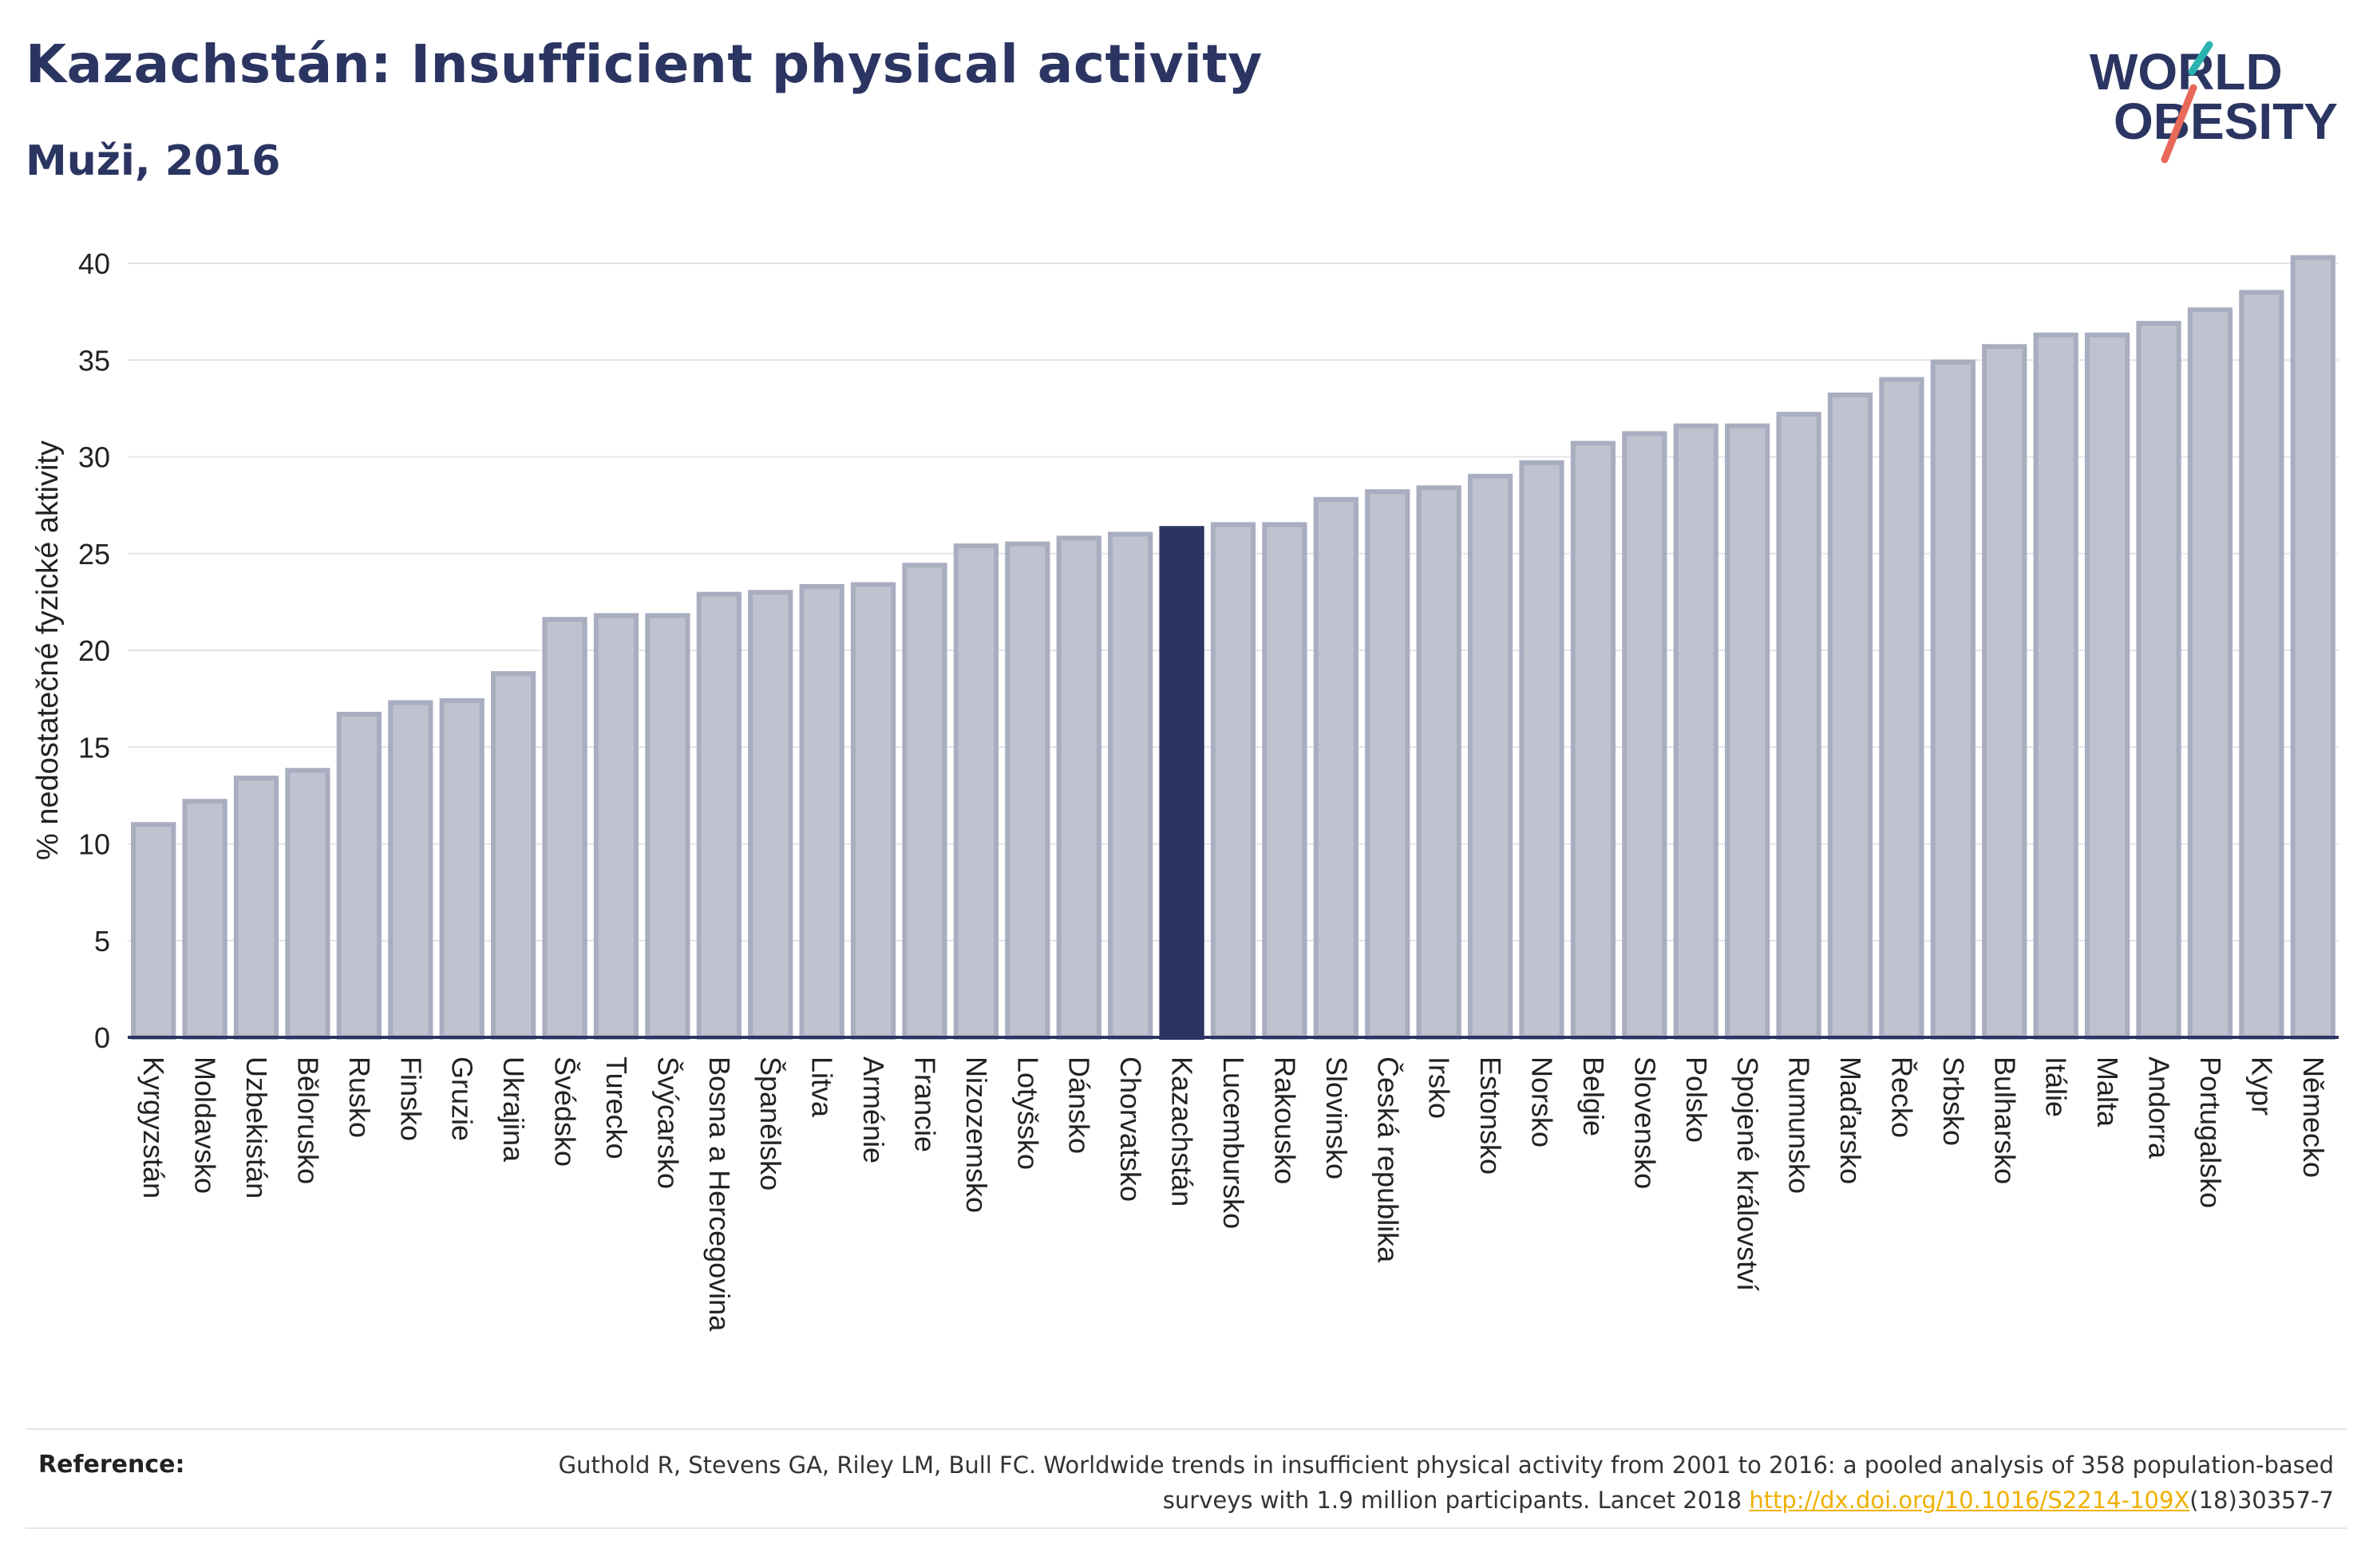  What do you see at coordinates (256, 1128) in the screenshot?
I see `x-tick-label: Uzbekistán` at bounding box center [256, 1128].